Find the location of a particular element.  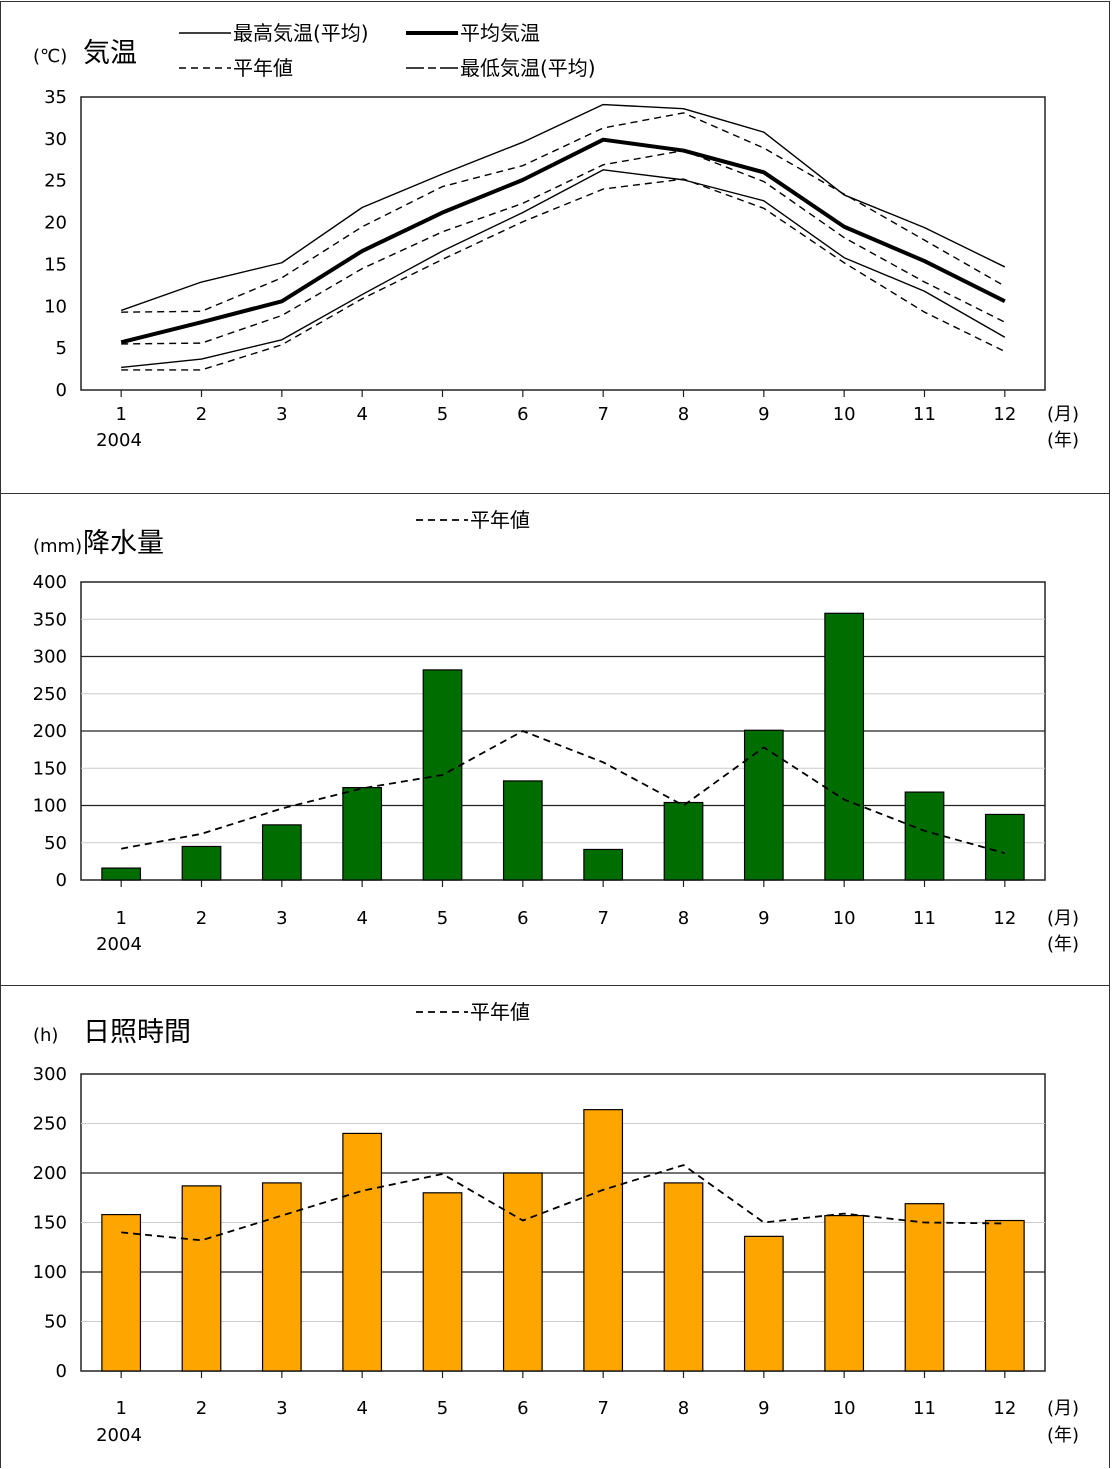

chart-title: 日照時間 is located at coordinates (137, 1032).